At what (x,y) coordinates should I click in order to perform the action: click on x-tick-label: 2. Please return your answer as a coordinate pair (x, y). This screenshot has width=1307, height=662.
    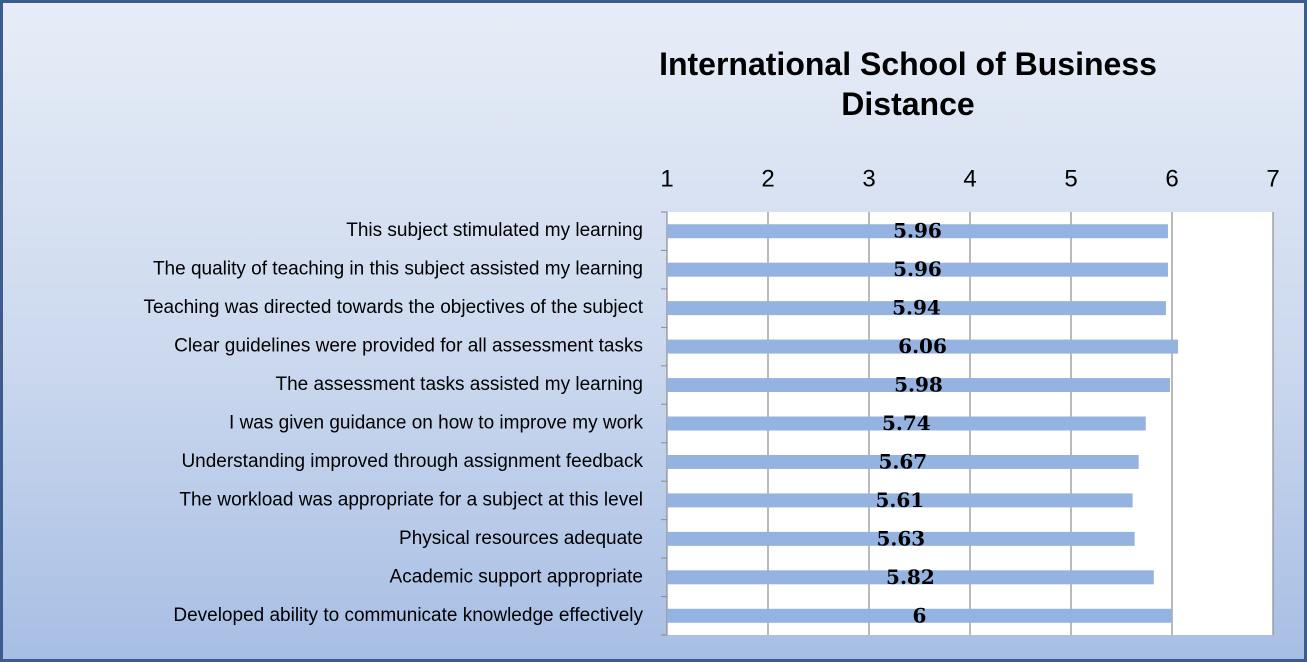
    Looking at the image, I should click on (767, 178).